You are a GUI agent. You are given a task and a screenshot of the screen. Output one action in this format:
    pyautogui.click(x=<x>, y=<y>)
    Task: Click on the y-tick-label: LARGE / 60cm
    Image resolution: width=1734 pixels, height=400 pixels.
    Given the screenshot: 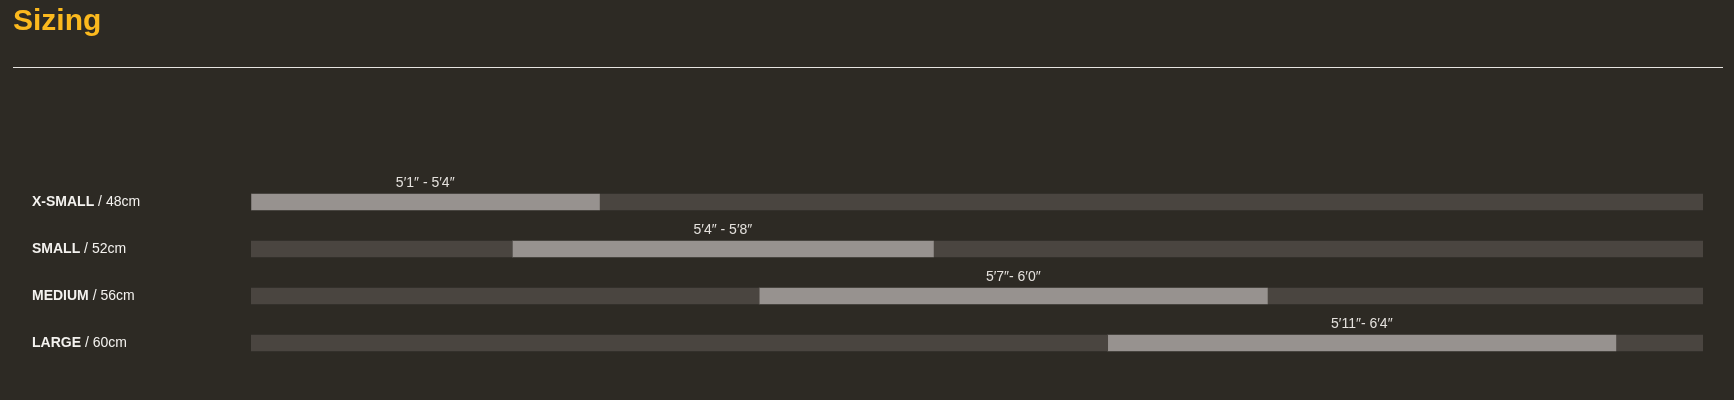 What is the action you would take?
    pyautogui.click(x=79, y=341)
    